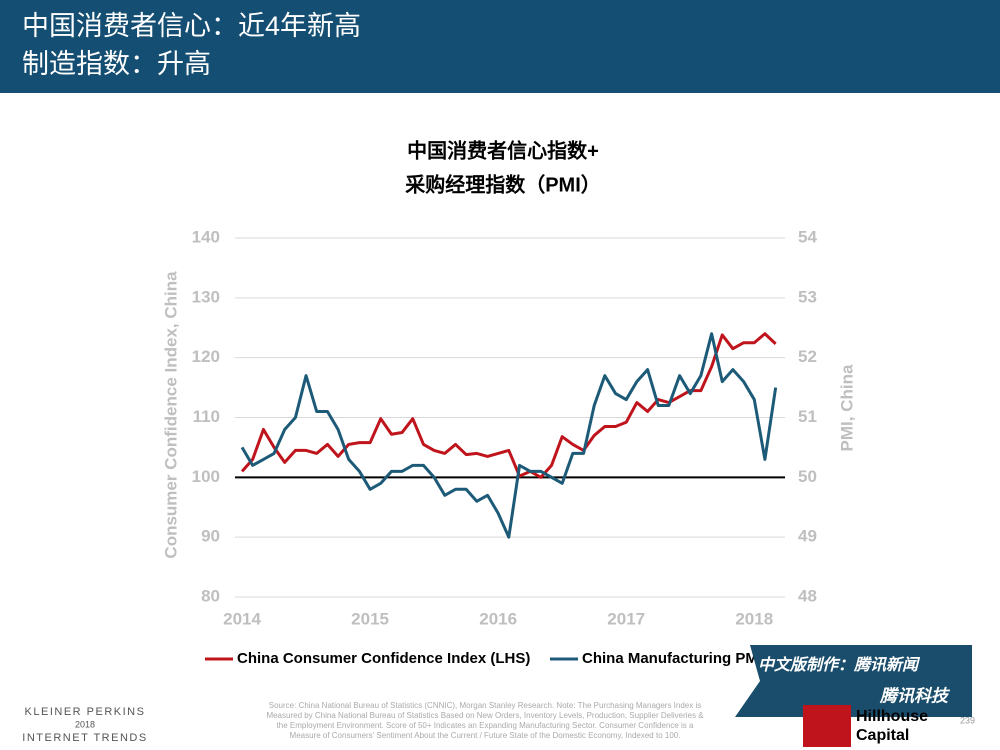 The height and width of the screenshot is (750, 1000). What do you see at coordinates (206, 236) in the screenshot?
I see `y-tick-label: 140` at bounding box center [206, 236].